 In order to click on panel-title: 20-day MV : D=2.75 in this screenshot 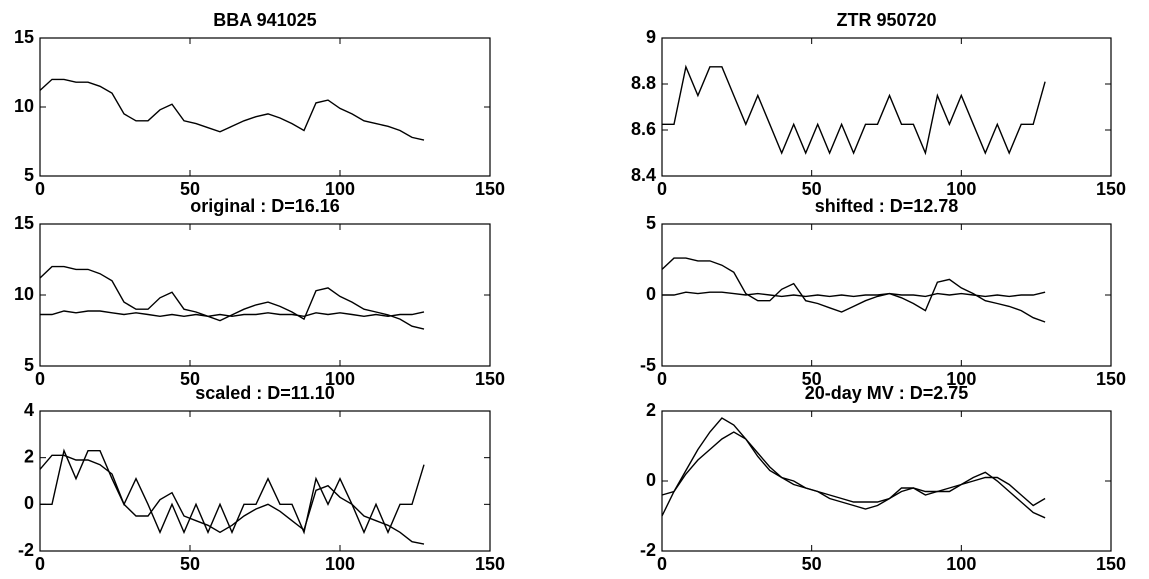, I will do `click(887, 393)`.